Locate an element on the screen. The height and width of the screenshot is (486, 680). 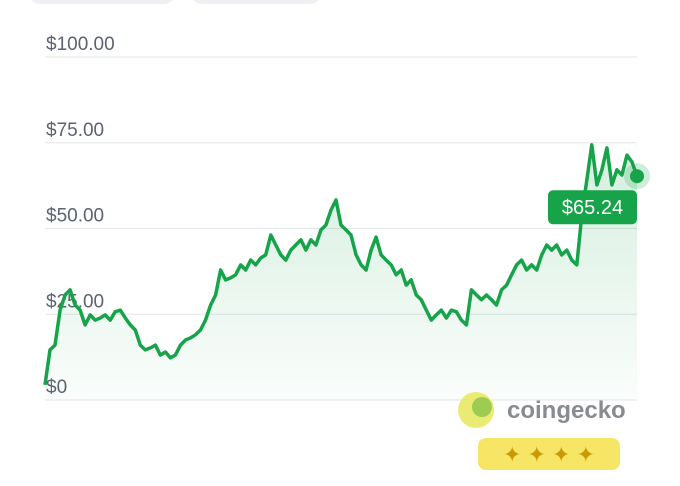
stars-badge is located at coordinates (549, 454).